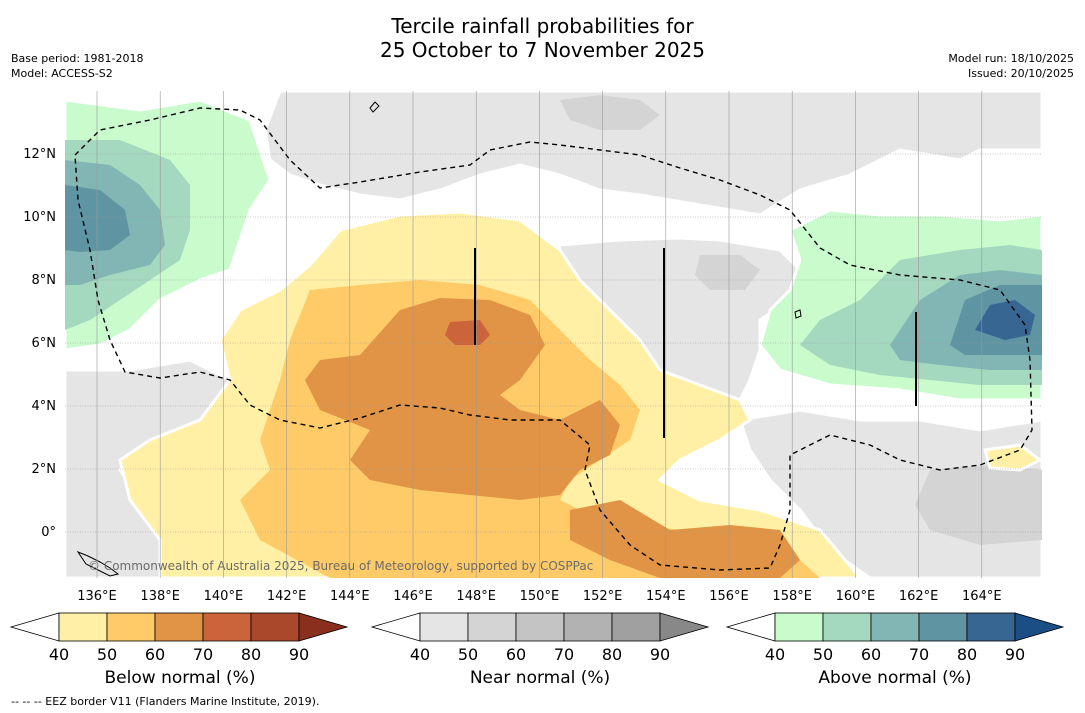 This screenshot has height=713, width=1085. What do you see at coordinates (871, 654) in the screenshot?
I see `above-colorbar-tick: 60` at bounding box center [871, 654].